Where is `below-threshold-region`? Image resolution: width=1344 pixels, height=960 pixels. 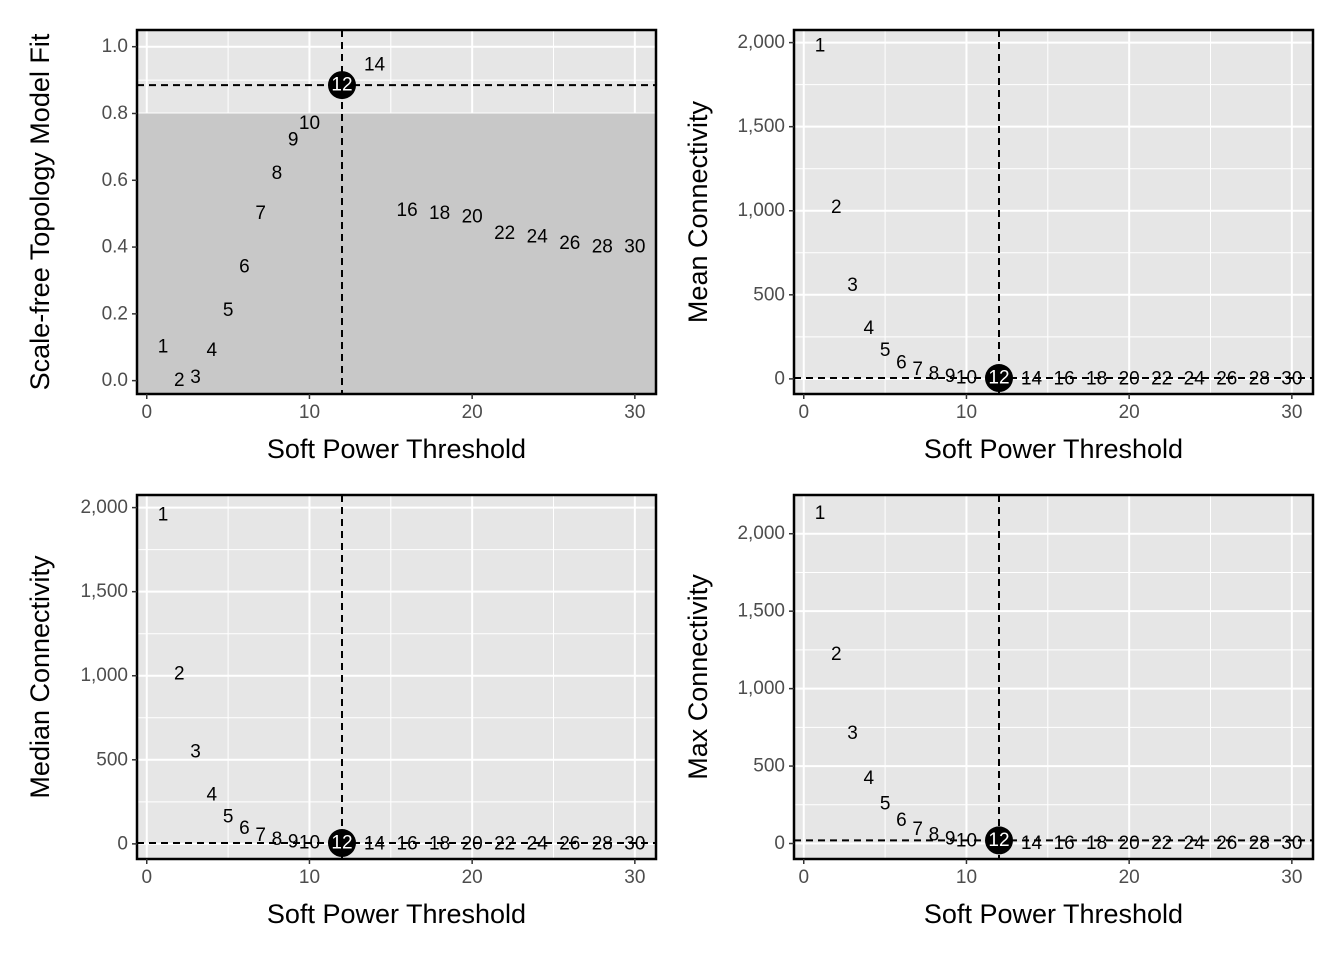 below-threshold-region is located at coordinates (396, 253).